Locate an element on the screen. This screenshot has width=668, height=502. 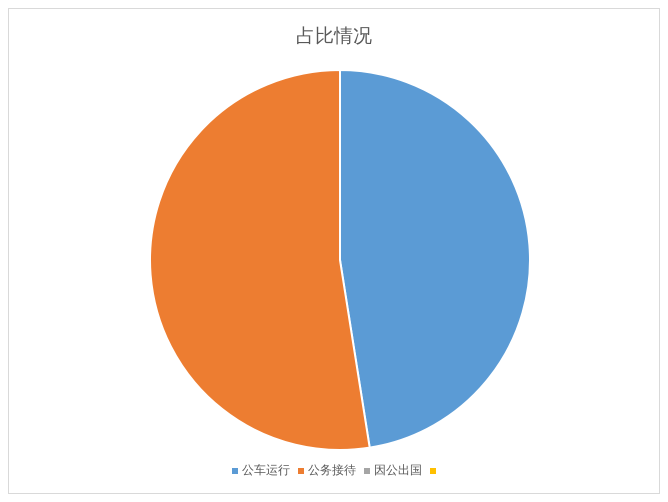
chart-title: 占比情况 is located at coordinates (334, 36).